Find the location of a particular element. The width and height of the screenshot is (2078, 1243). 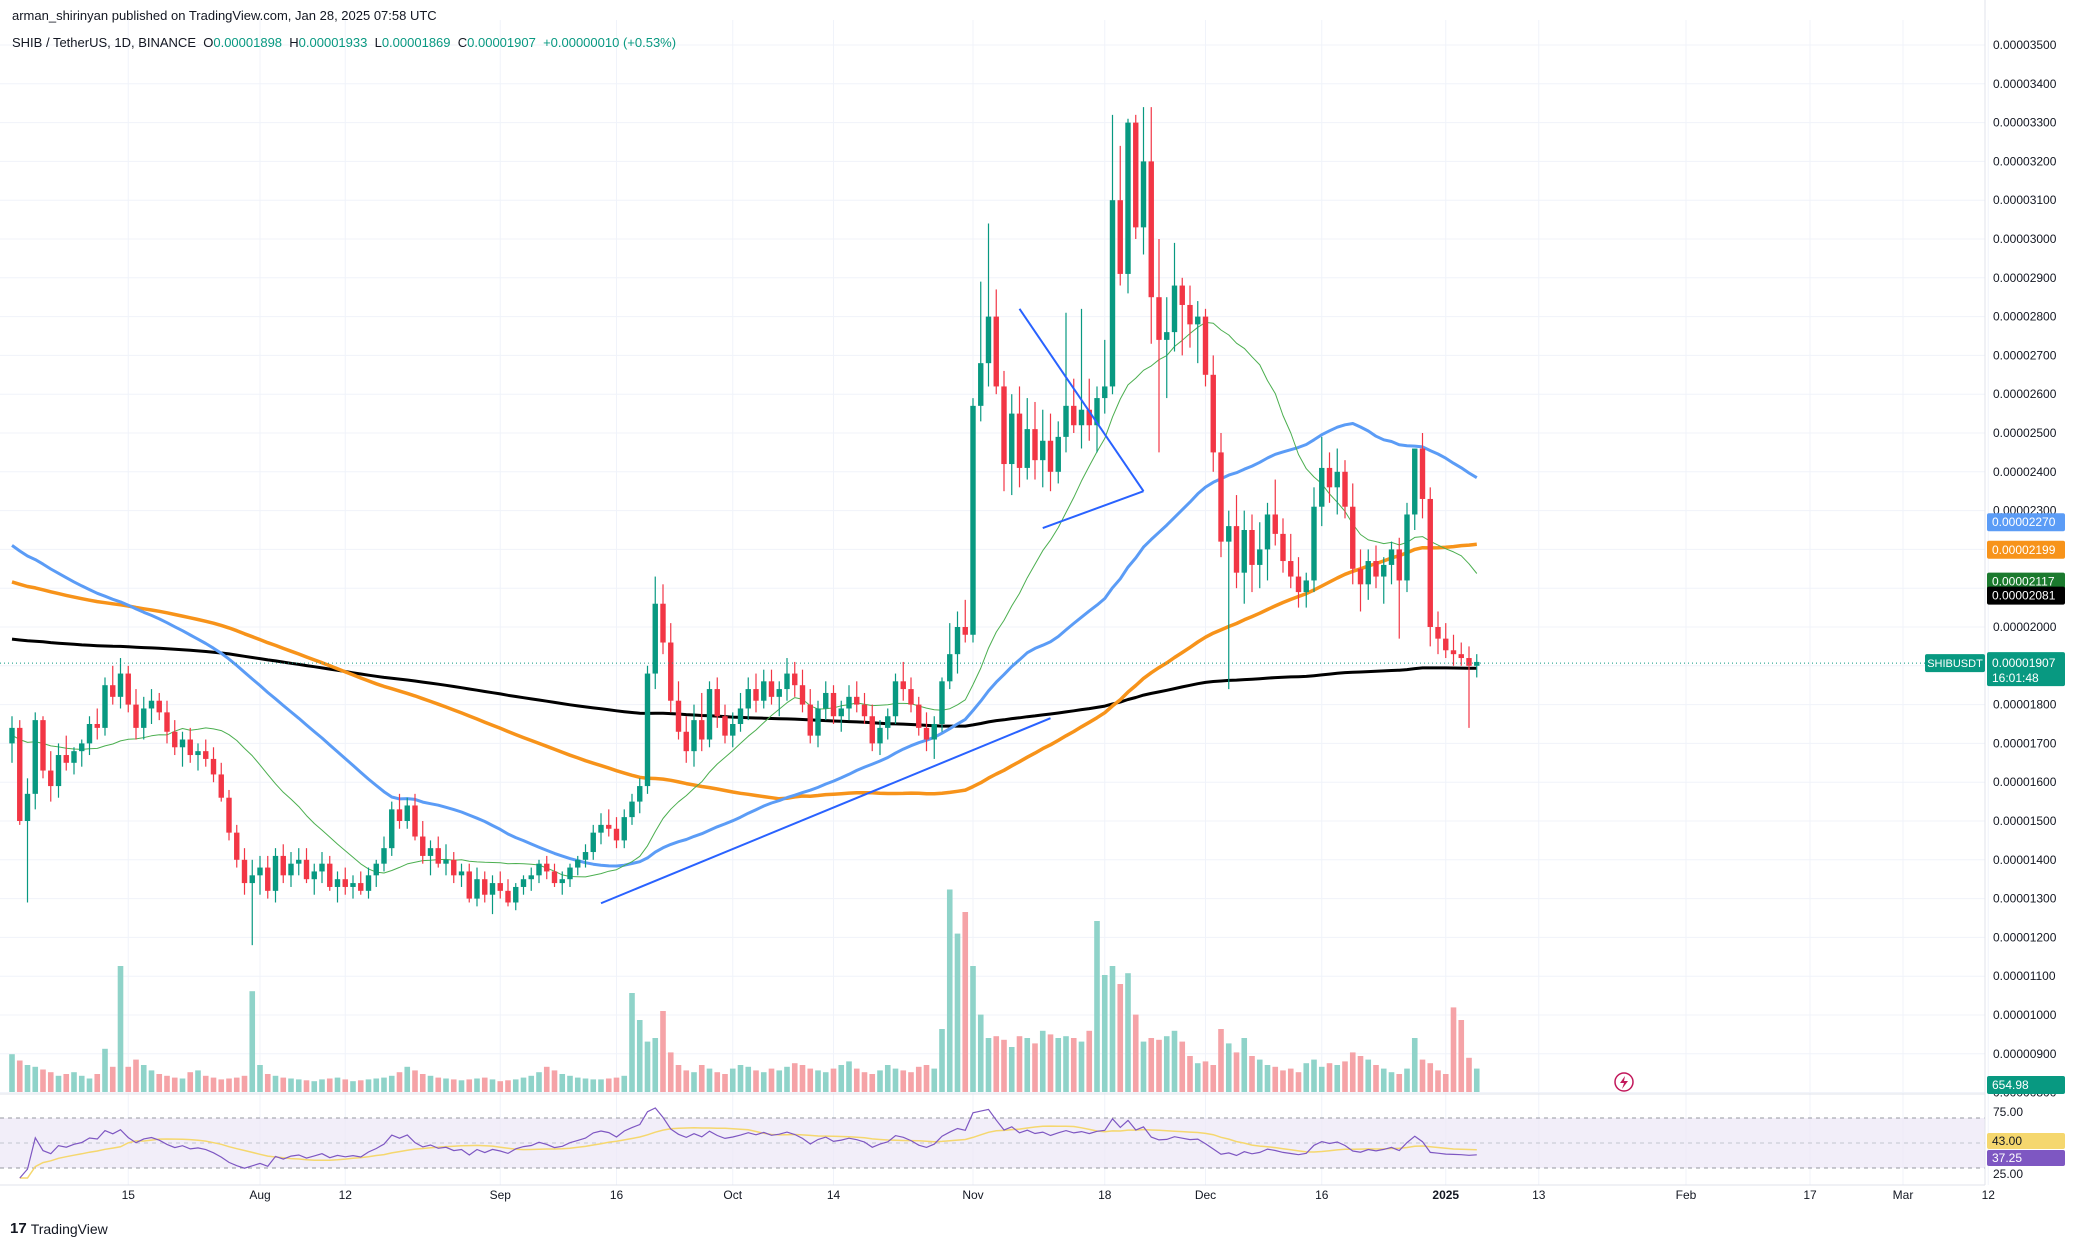

price-tick-label: 0.00003400 is located at coordinates (2025, 84).